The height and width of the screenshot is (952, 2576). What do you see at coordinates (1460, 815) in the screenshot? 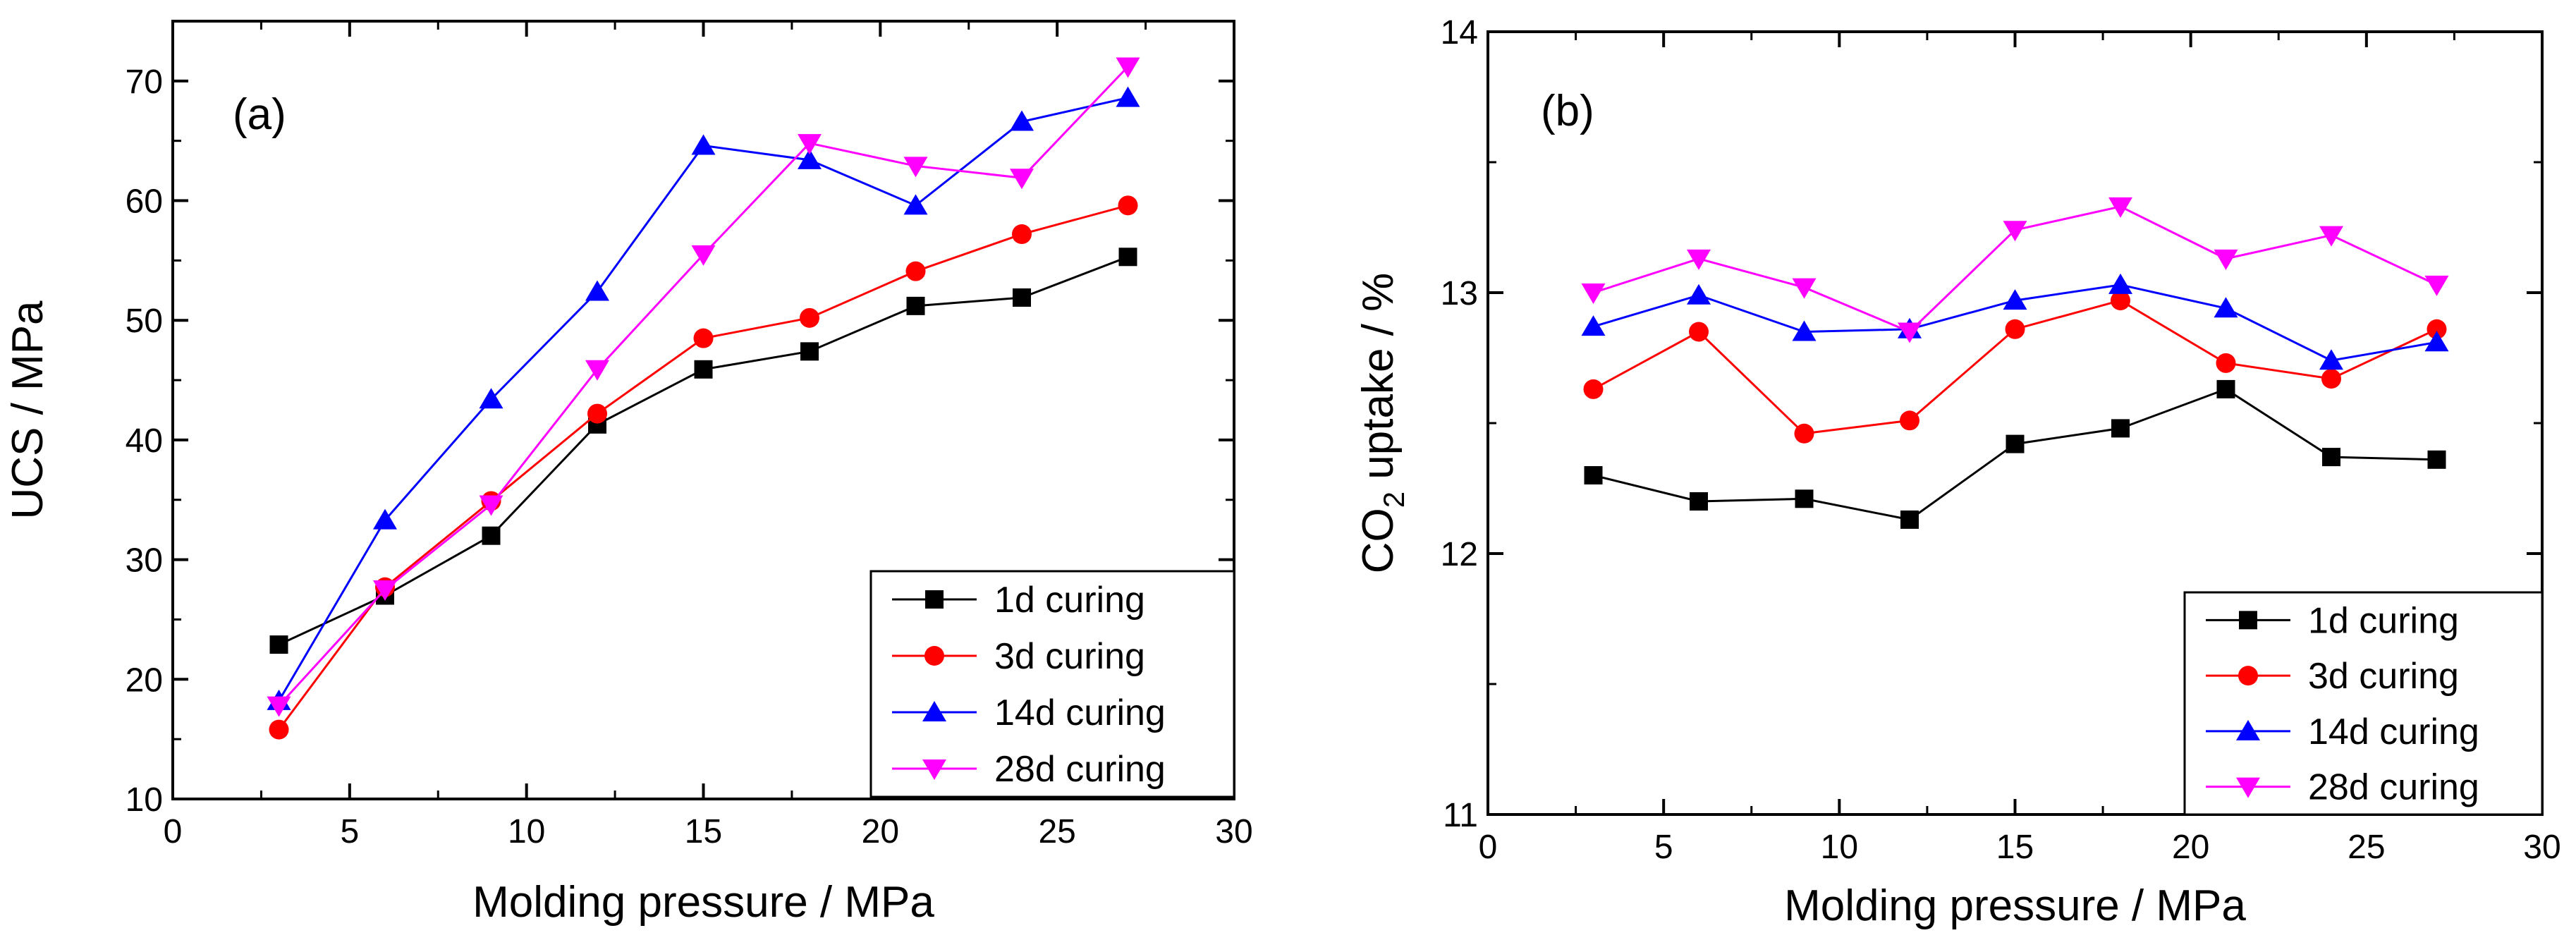
I see `y-tick-label: 11` at bounding box center [1460, 815].